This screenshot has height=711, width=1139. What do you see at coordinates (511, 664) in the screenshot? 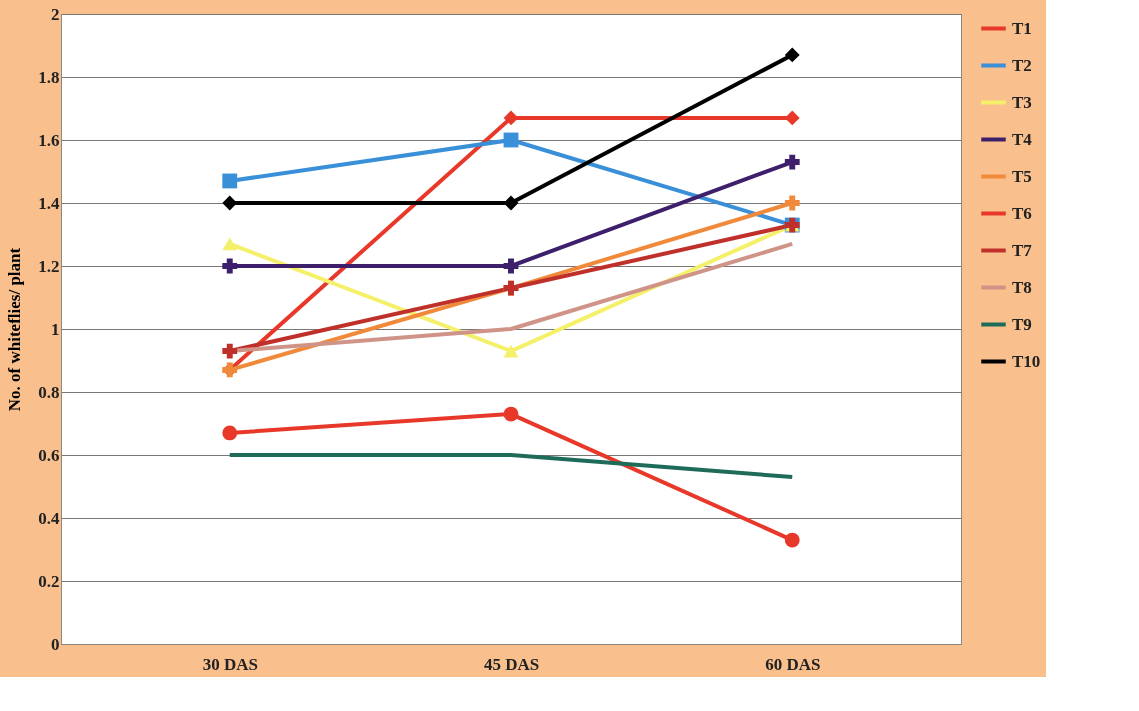
I see `x-tick-label: 45 DAS` at bounding box center [511, 664].